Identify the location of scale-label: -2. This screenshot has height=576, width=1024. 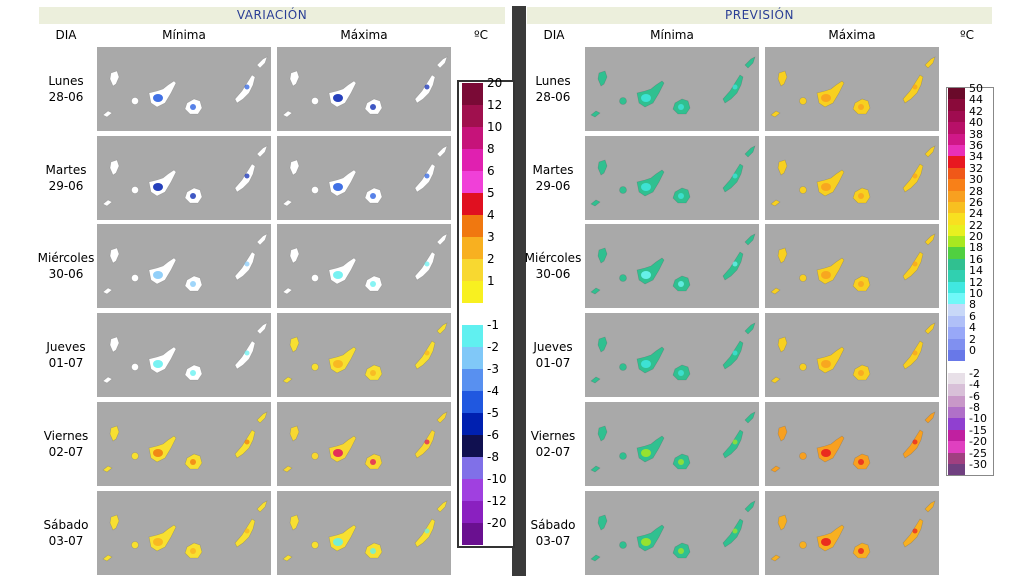
(493, 347).